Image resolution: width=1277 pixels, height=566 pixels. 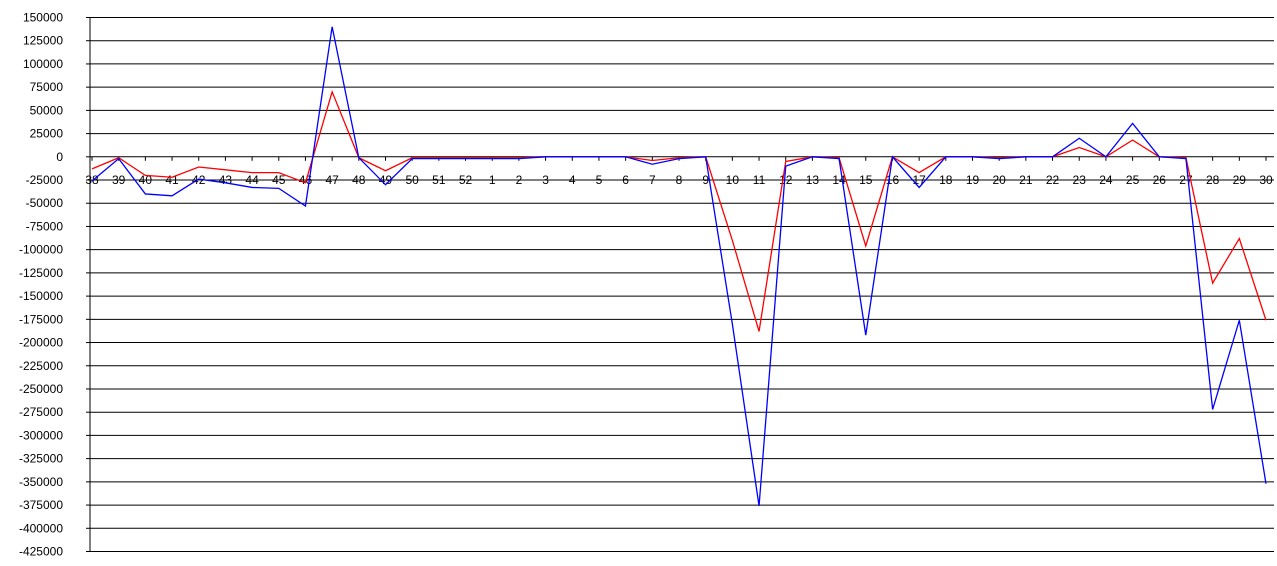 I want to click on x-tick-label: 42, so click(x=199, y=180).